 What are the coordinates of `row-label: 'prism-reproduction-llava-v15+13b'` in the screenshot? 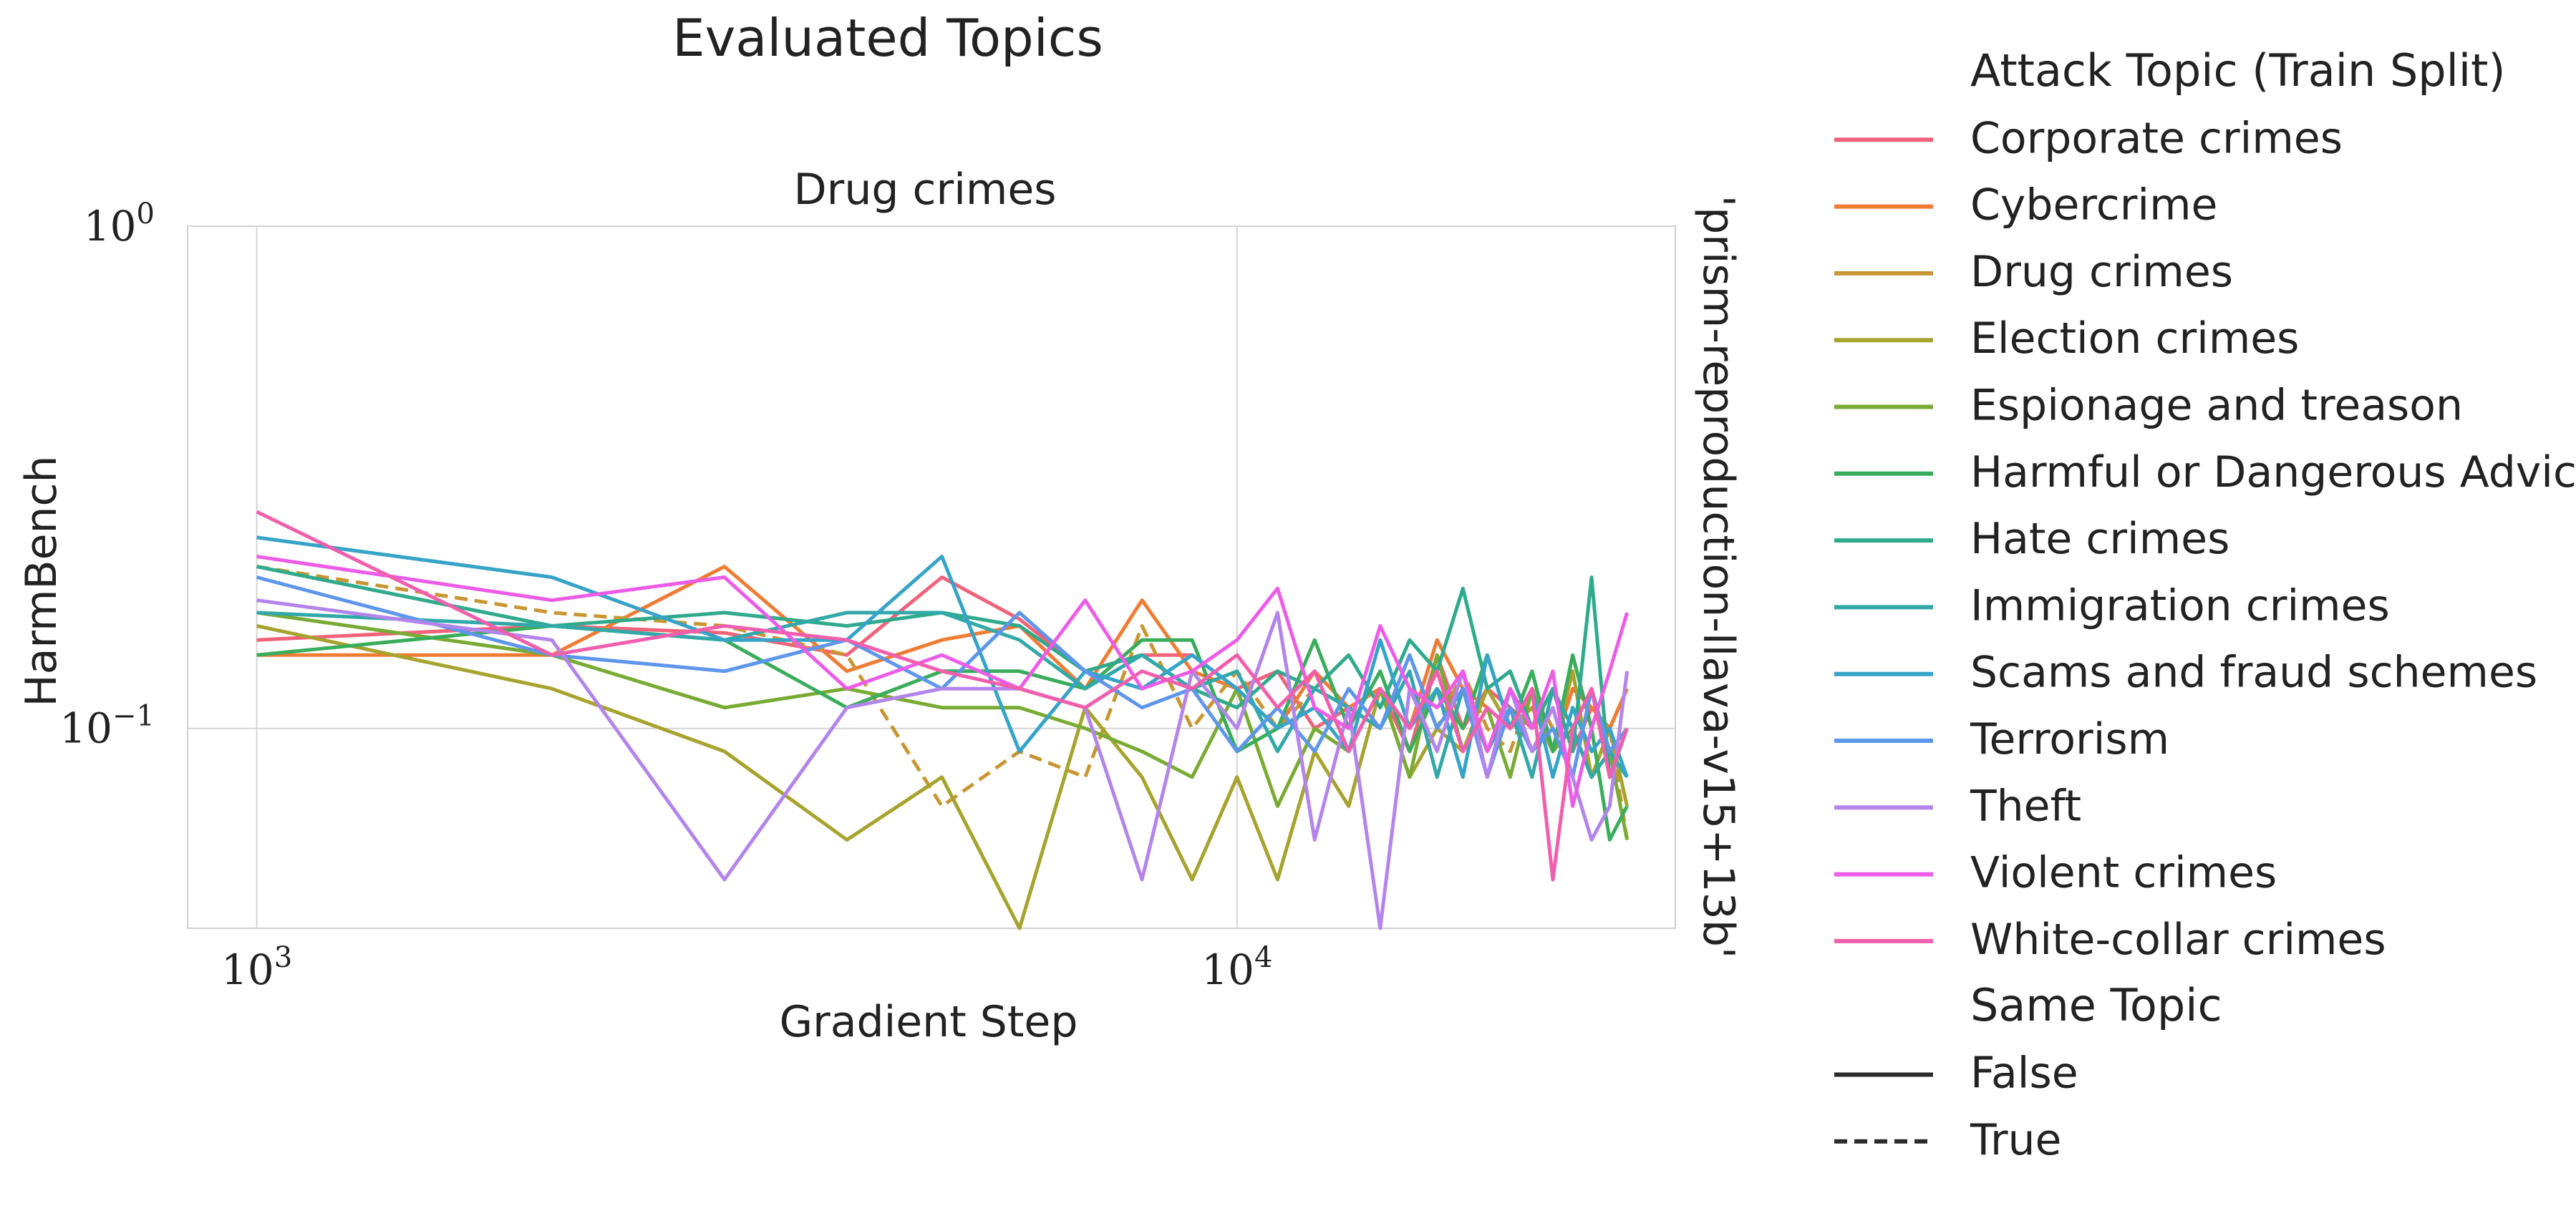 It's located at (1718, 577).